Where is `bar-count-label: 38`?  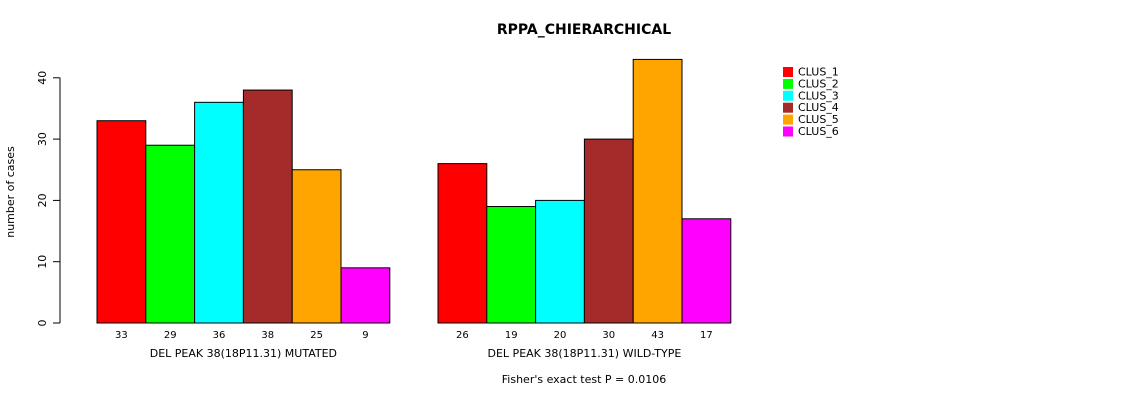 bar-count-label: 38 is located at coordinates (267, 335).